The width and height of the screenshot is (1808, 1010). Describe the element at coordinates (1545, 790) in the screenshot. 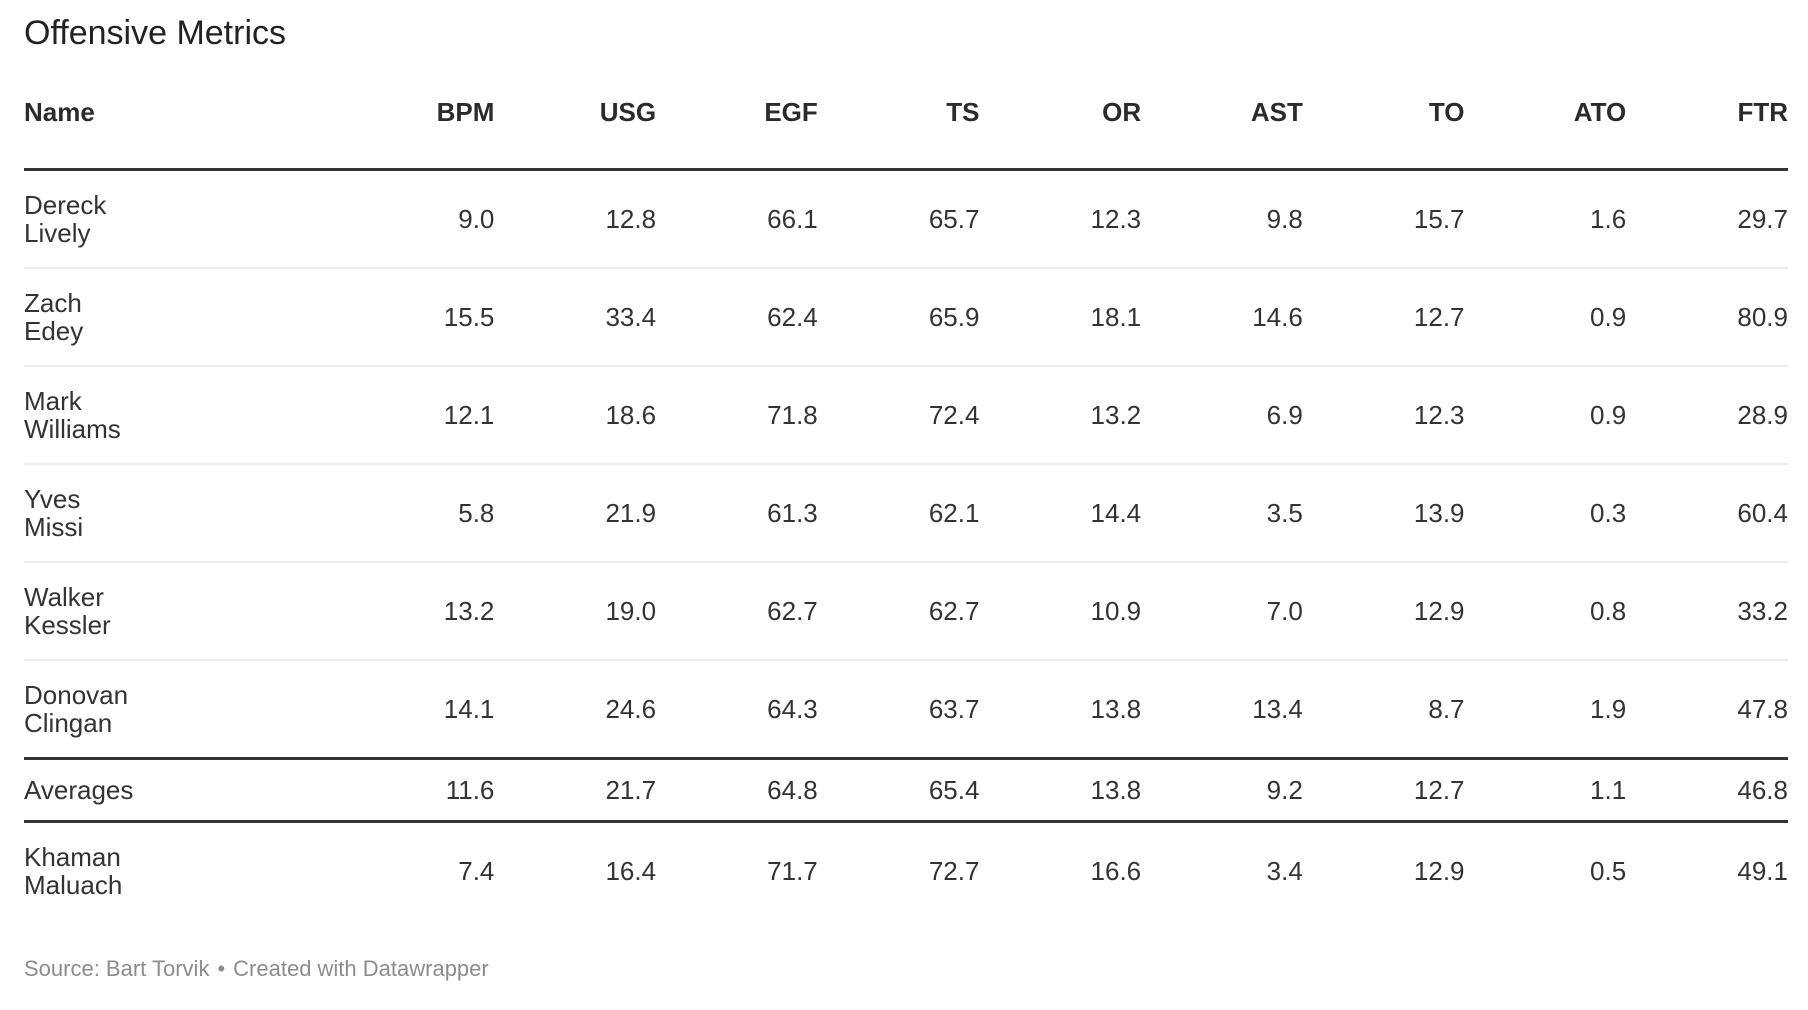

I see `cell-ato: 1.1` at that location.